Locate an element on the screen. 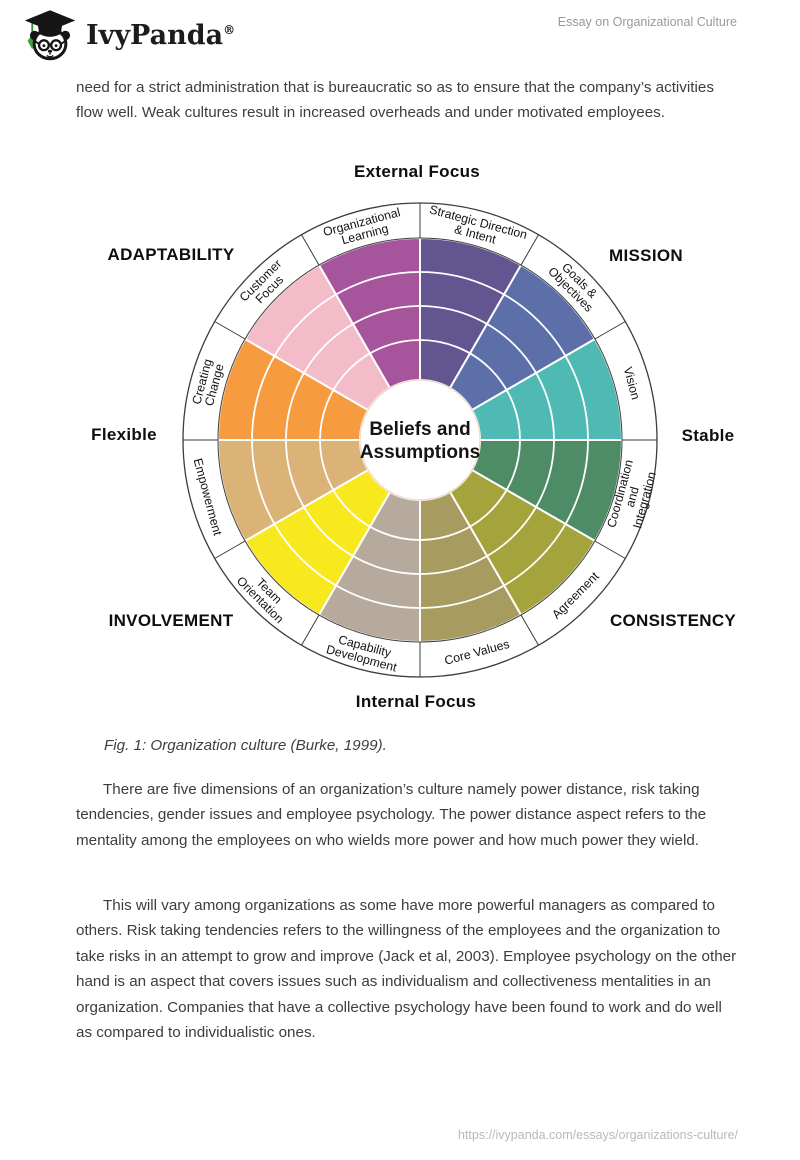  panda-mouth is located at coordinates (50, 55).